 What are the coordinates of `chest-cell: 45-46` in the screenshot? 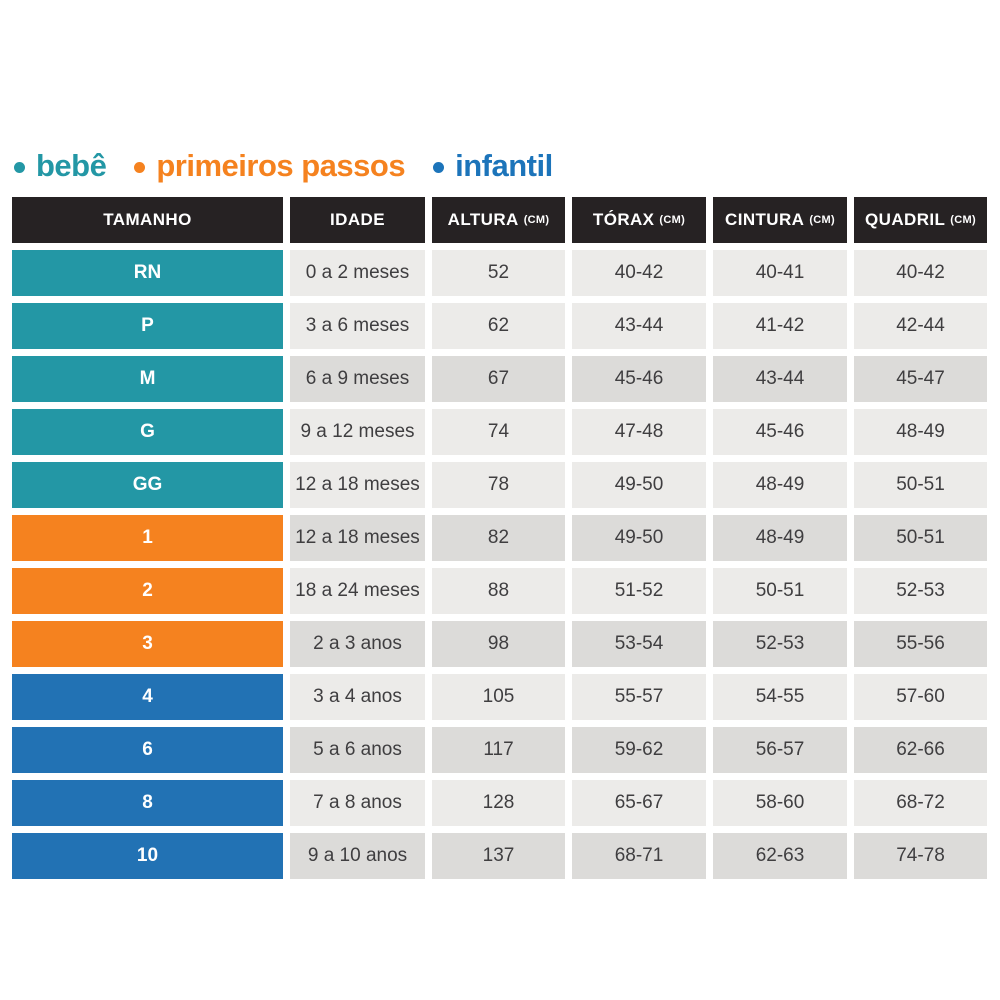 It's located at (639, 379).